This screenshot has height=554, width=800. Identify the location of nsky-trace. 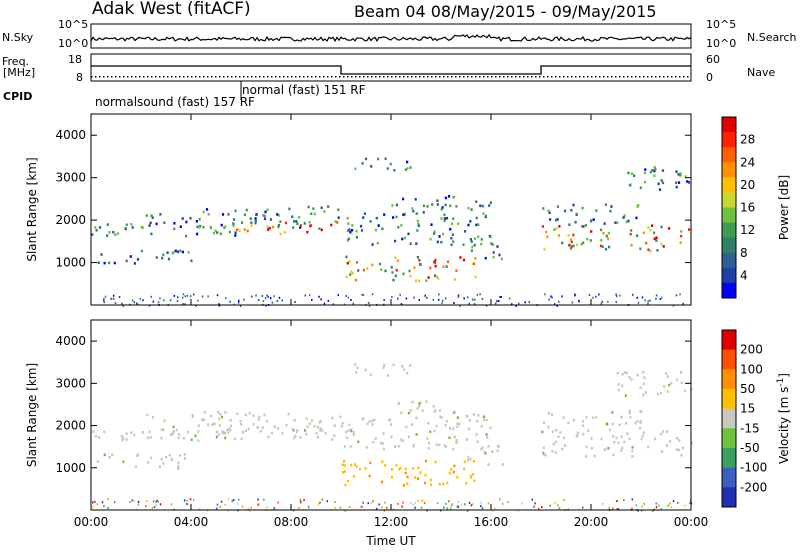
(391, 38).